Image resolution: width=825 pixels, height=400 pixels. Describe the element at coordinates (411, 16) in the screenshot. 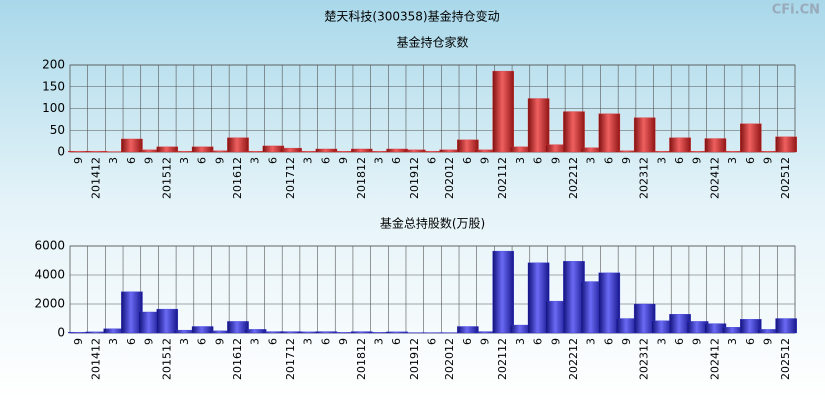

I see `page-title: 楚天科技(300358)基金持仓变动` at that location.